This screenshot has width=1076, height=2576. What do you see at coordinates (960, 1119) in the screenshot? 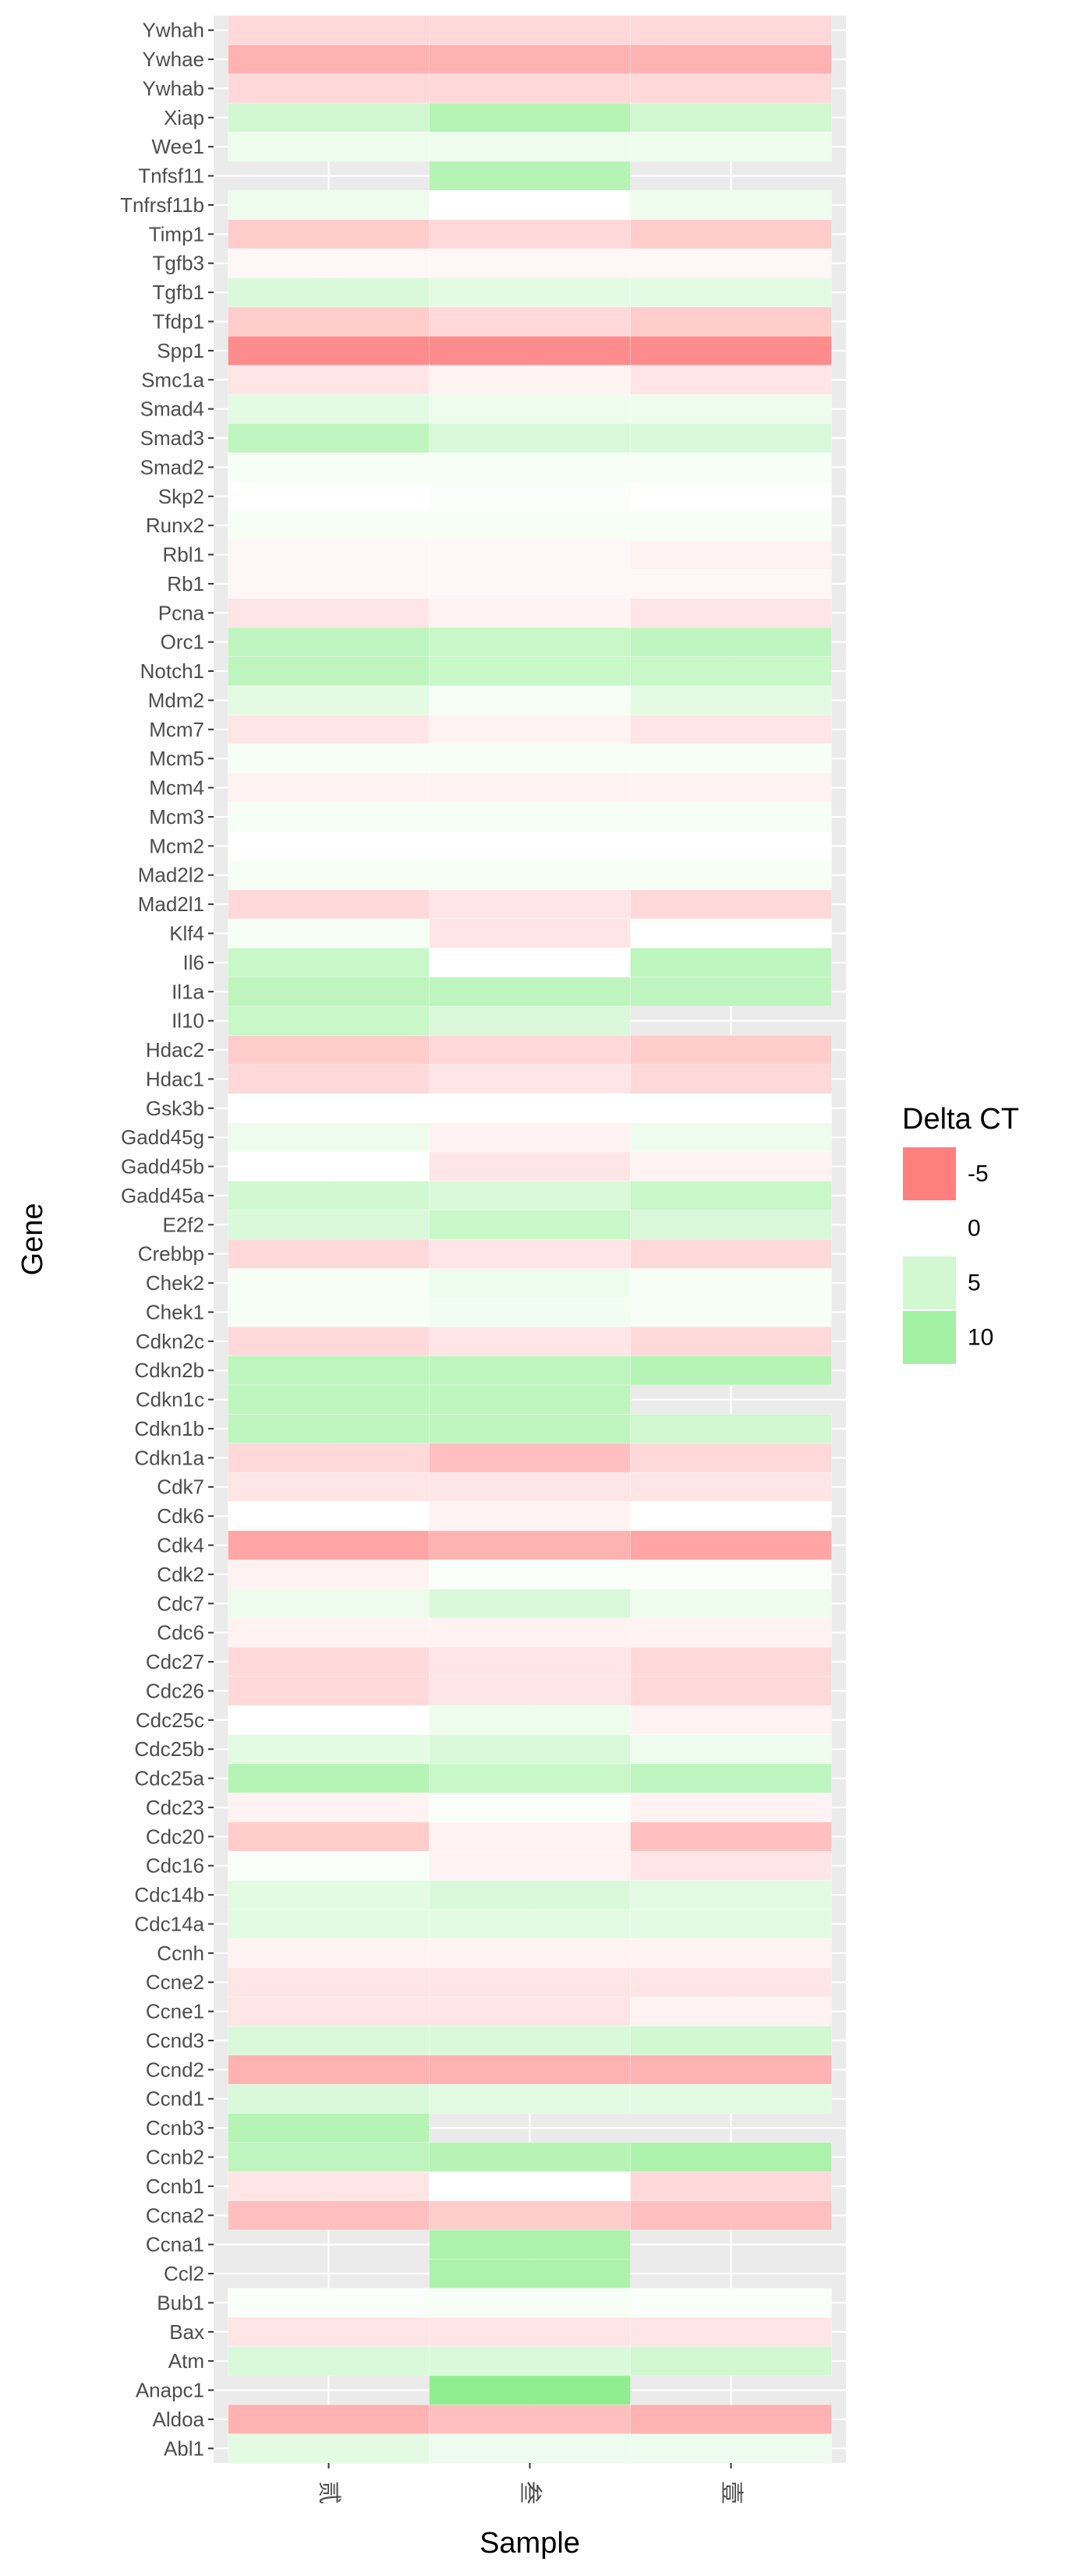
I see `legend-title: Delta CT` at bounding box center [960, 1119].